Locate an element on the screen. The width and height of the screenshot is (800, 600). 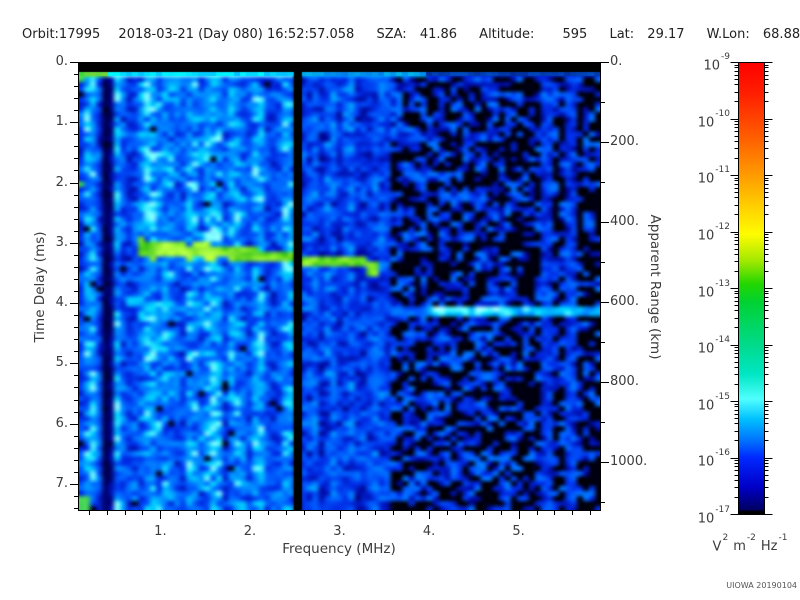
colorbar-unit: V2m-2Hz-1 is located at coordinates (750, 544).